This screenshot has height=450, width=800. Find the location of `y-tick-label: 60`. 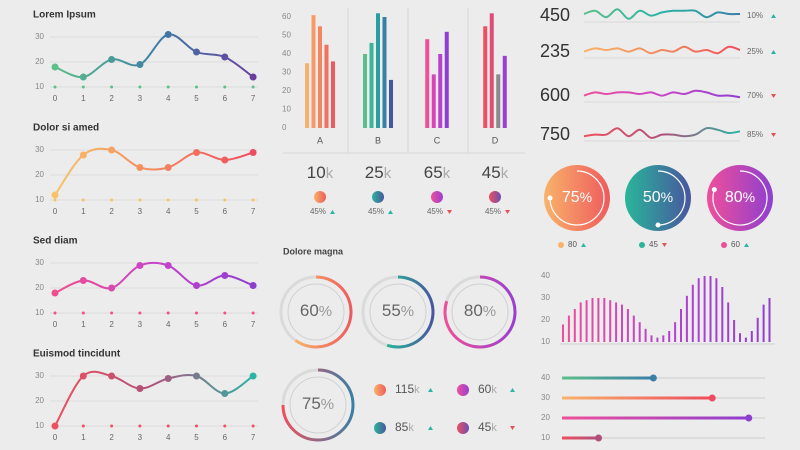

y-tick-label: 60 is located at coordinates (286, 16).